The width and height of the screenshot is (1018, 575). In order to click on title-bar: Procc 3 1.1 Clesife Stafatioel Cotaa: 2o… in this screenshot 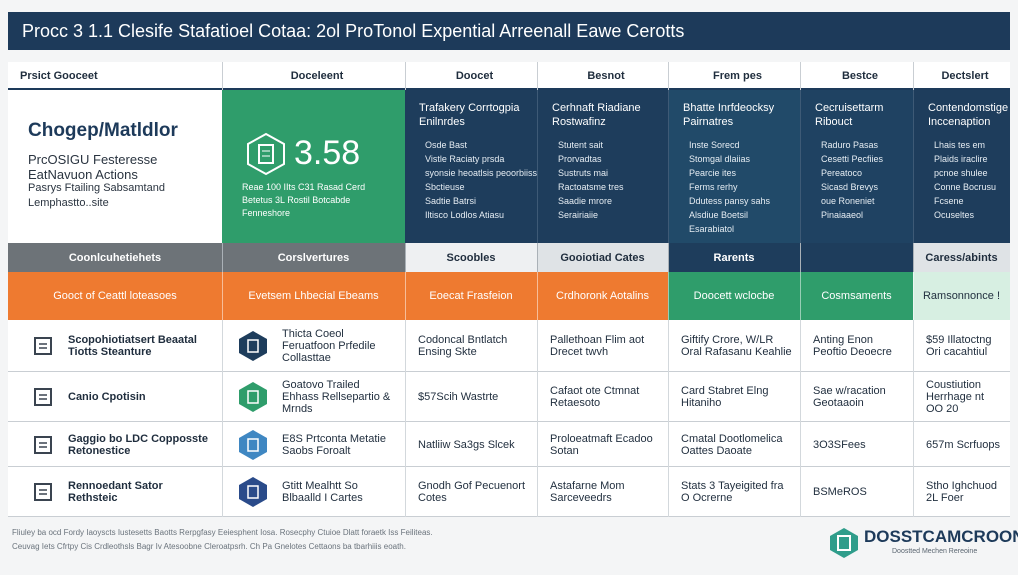, I will do `click(509, 31)`.